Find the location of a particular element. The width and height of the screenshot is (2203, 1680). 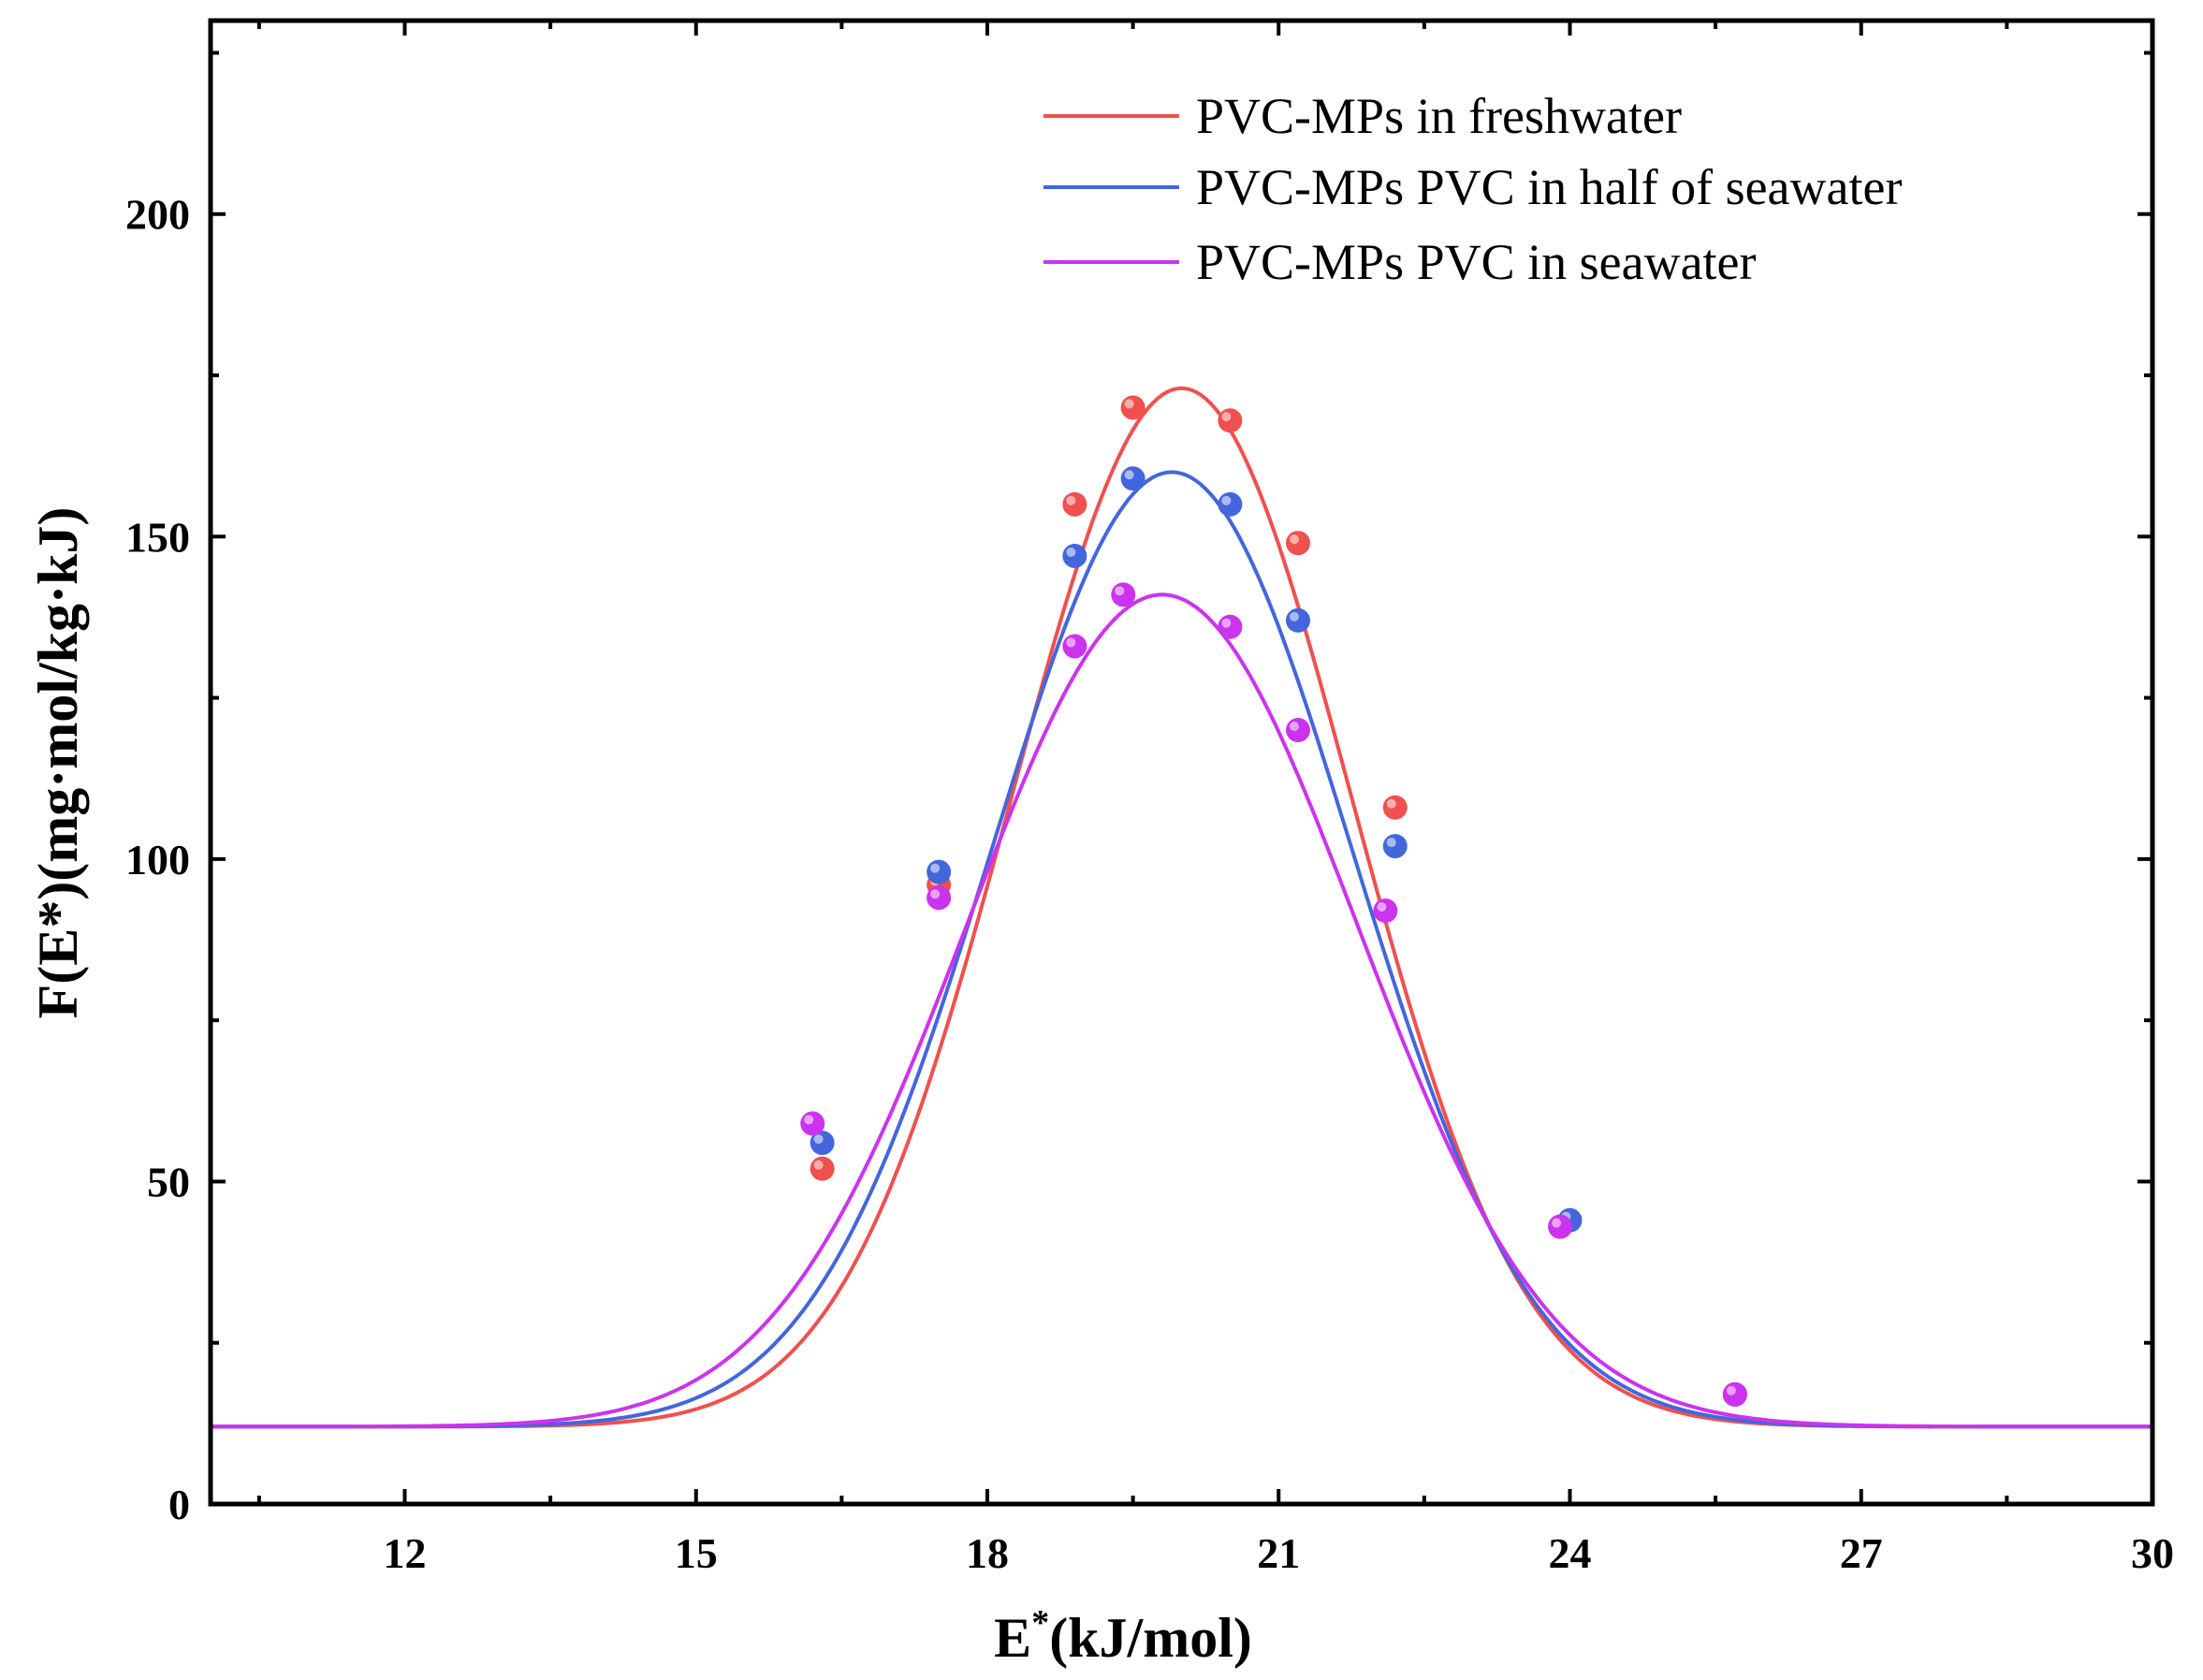

legend-label-freshwater: PVC-MPs in freshwater is located at coordinates (1439, 116).